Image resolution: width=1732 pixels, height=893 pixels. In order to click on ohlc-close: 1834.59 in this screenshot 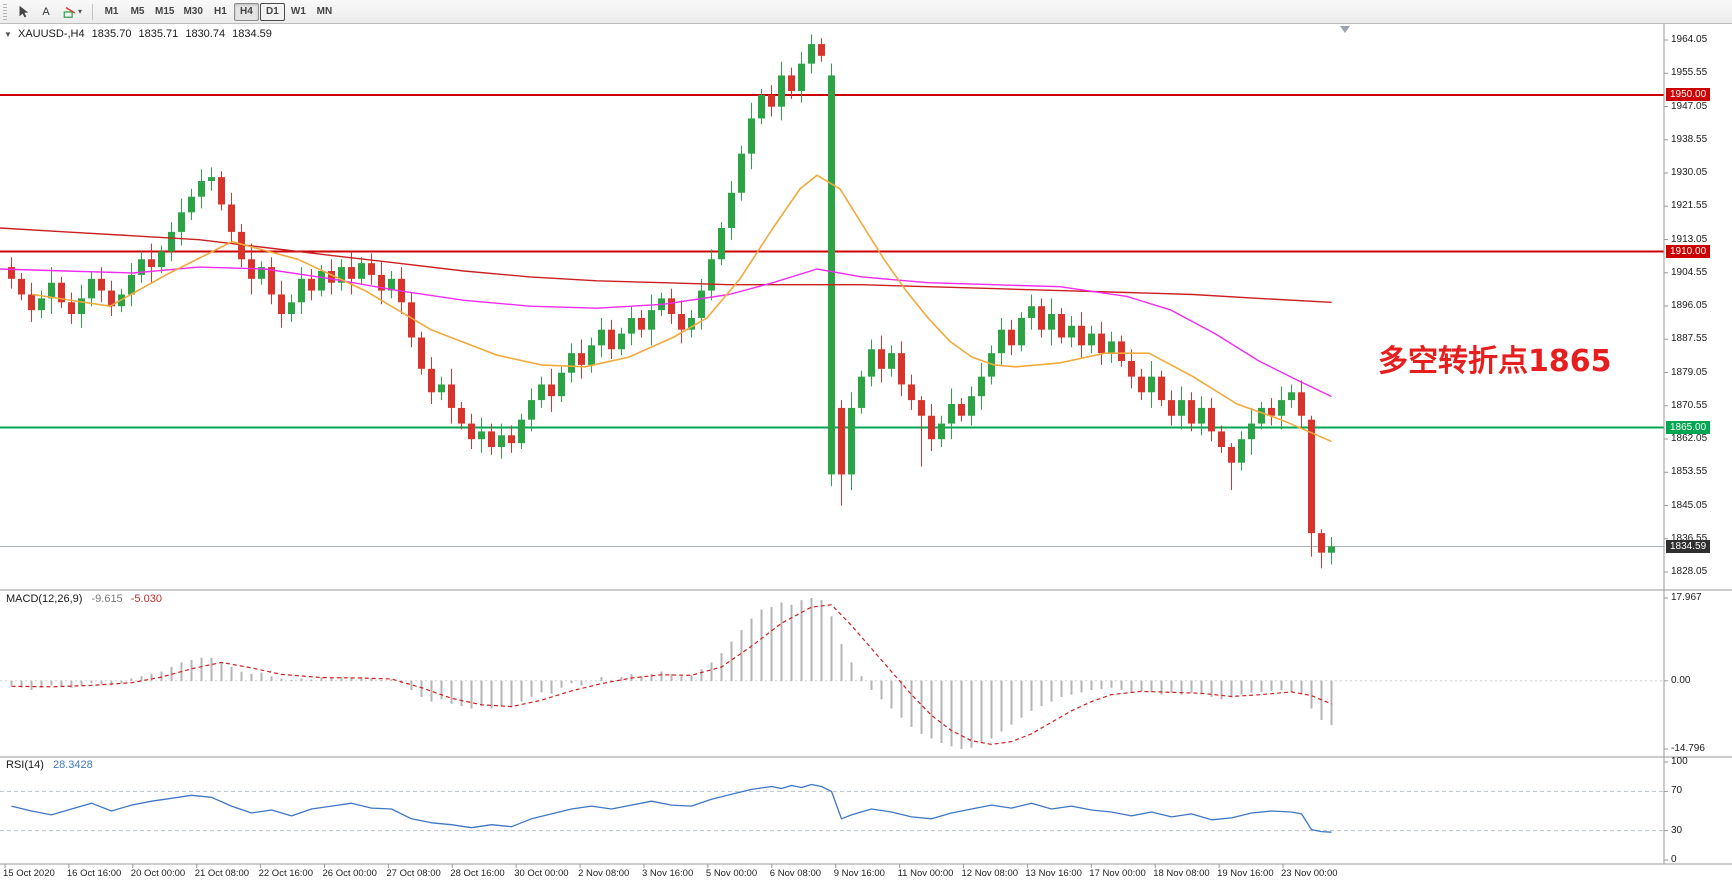, I will do `click(252, 34)`.